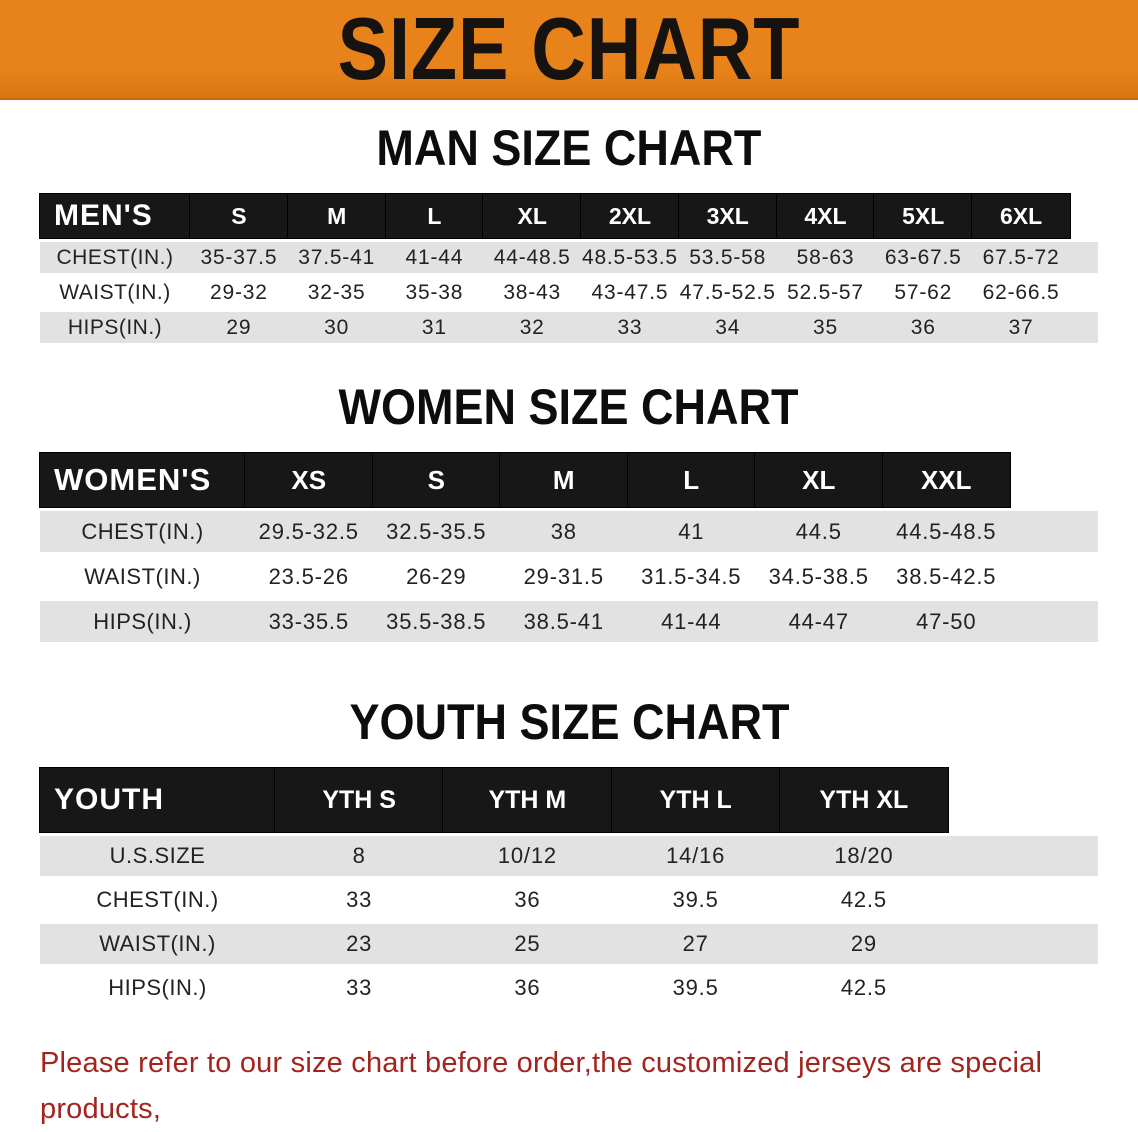 This screenshot has height=1132, width=1138. Describe the element at coordinates (436, 531) in the screenshot. I see `size-value-cell: 32.5-35.5` at that location.